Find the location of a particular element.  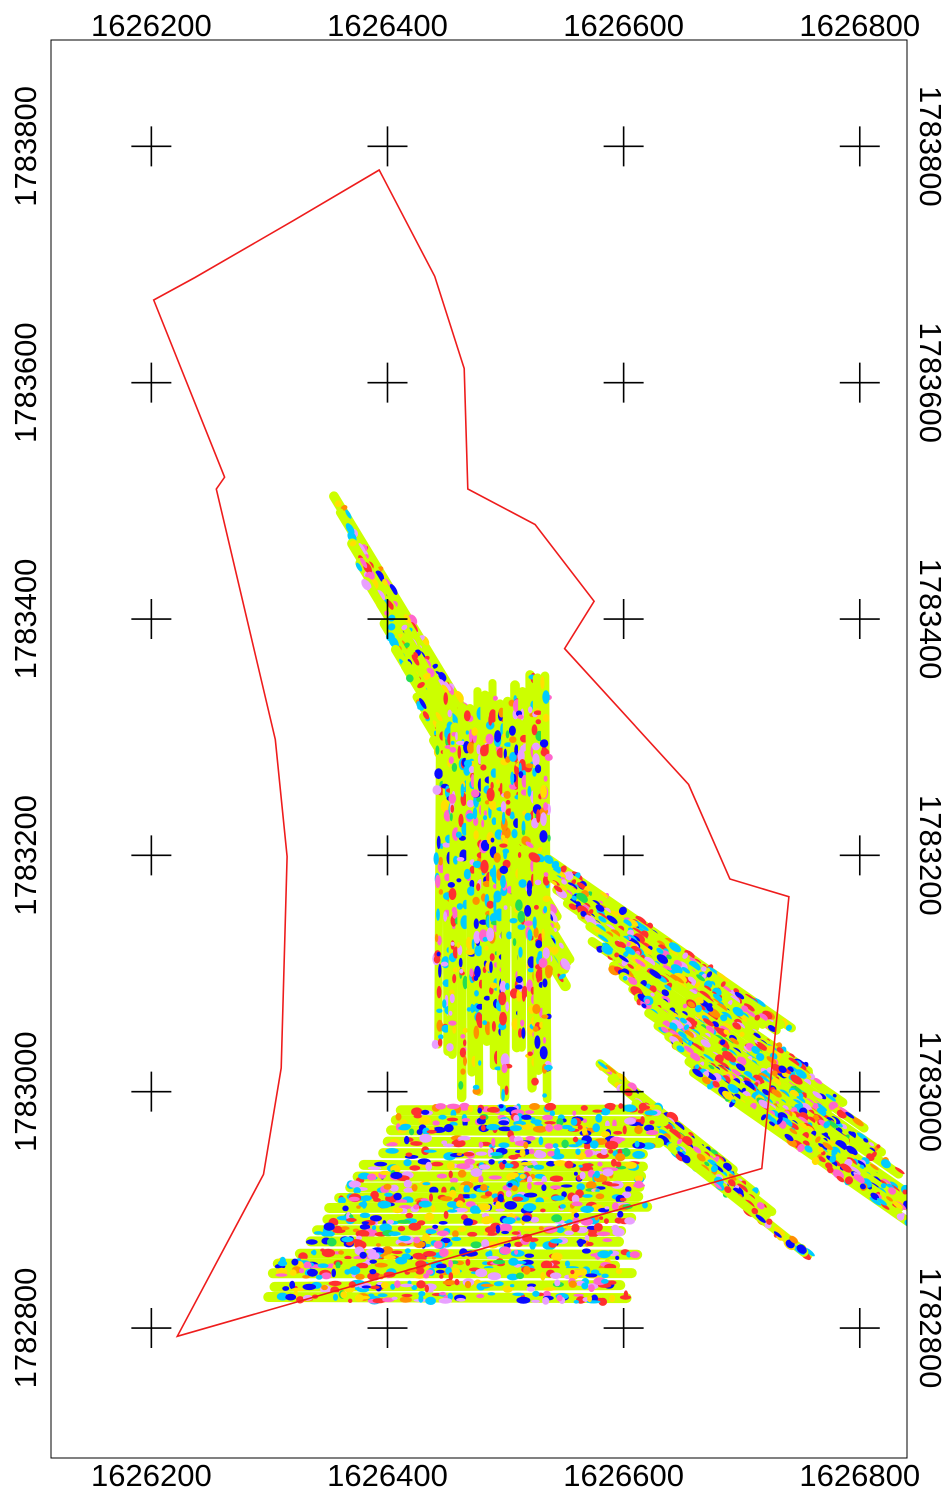

x-axis-labels-top: 1626200 1626400 1626600 1626800 is located at coordinates (505, 25).